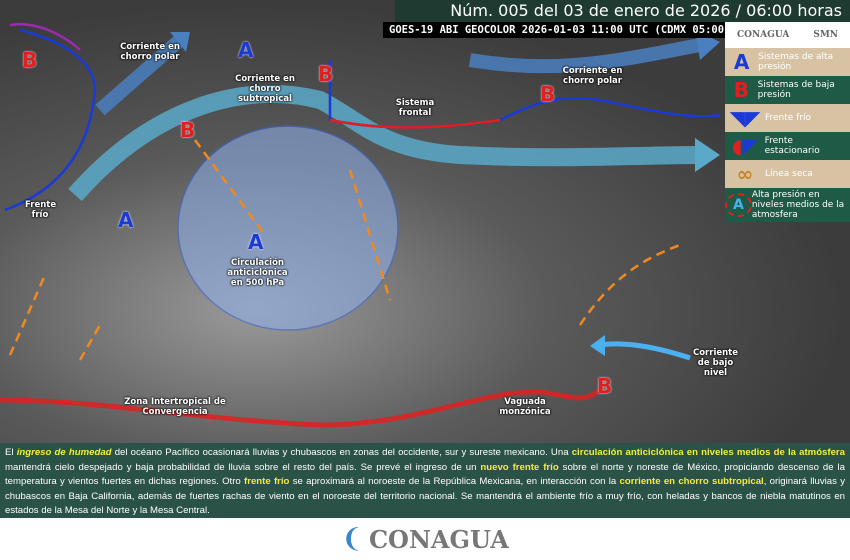 The height and width of the screenshot is (560, 850). Describe the element at coordinates (370, 235) in the screenshot. I see `dry-line-gulf` at that location.